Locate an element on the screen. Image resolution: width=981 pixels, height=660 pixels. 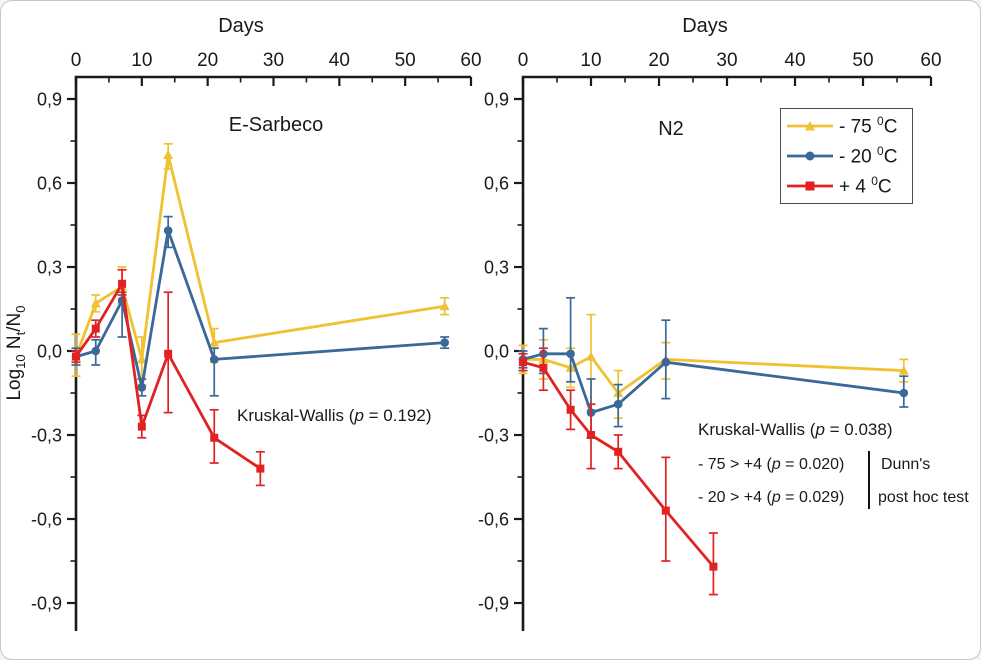
dunn2-pvar: p is located at coordinates (776, 497).